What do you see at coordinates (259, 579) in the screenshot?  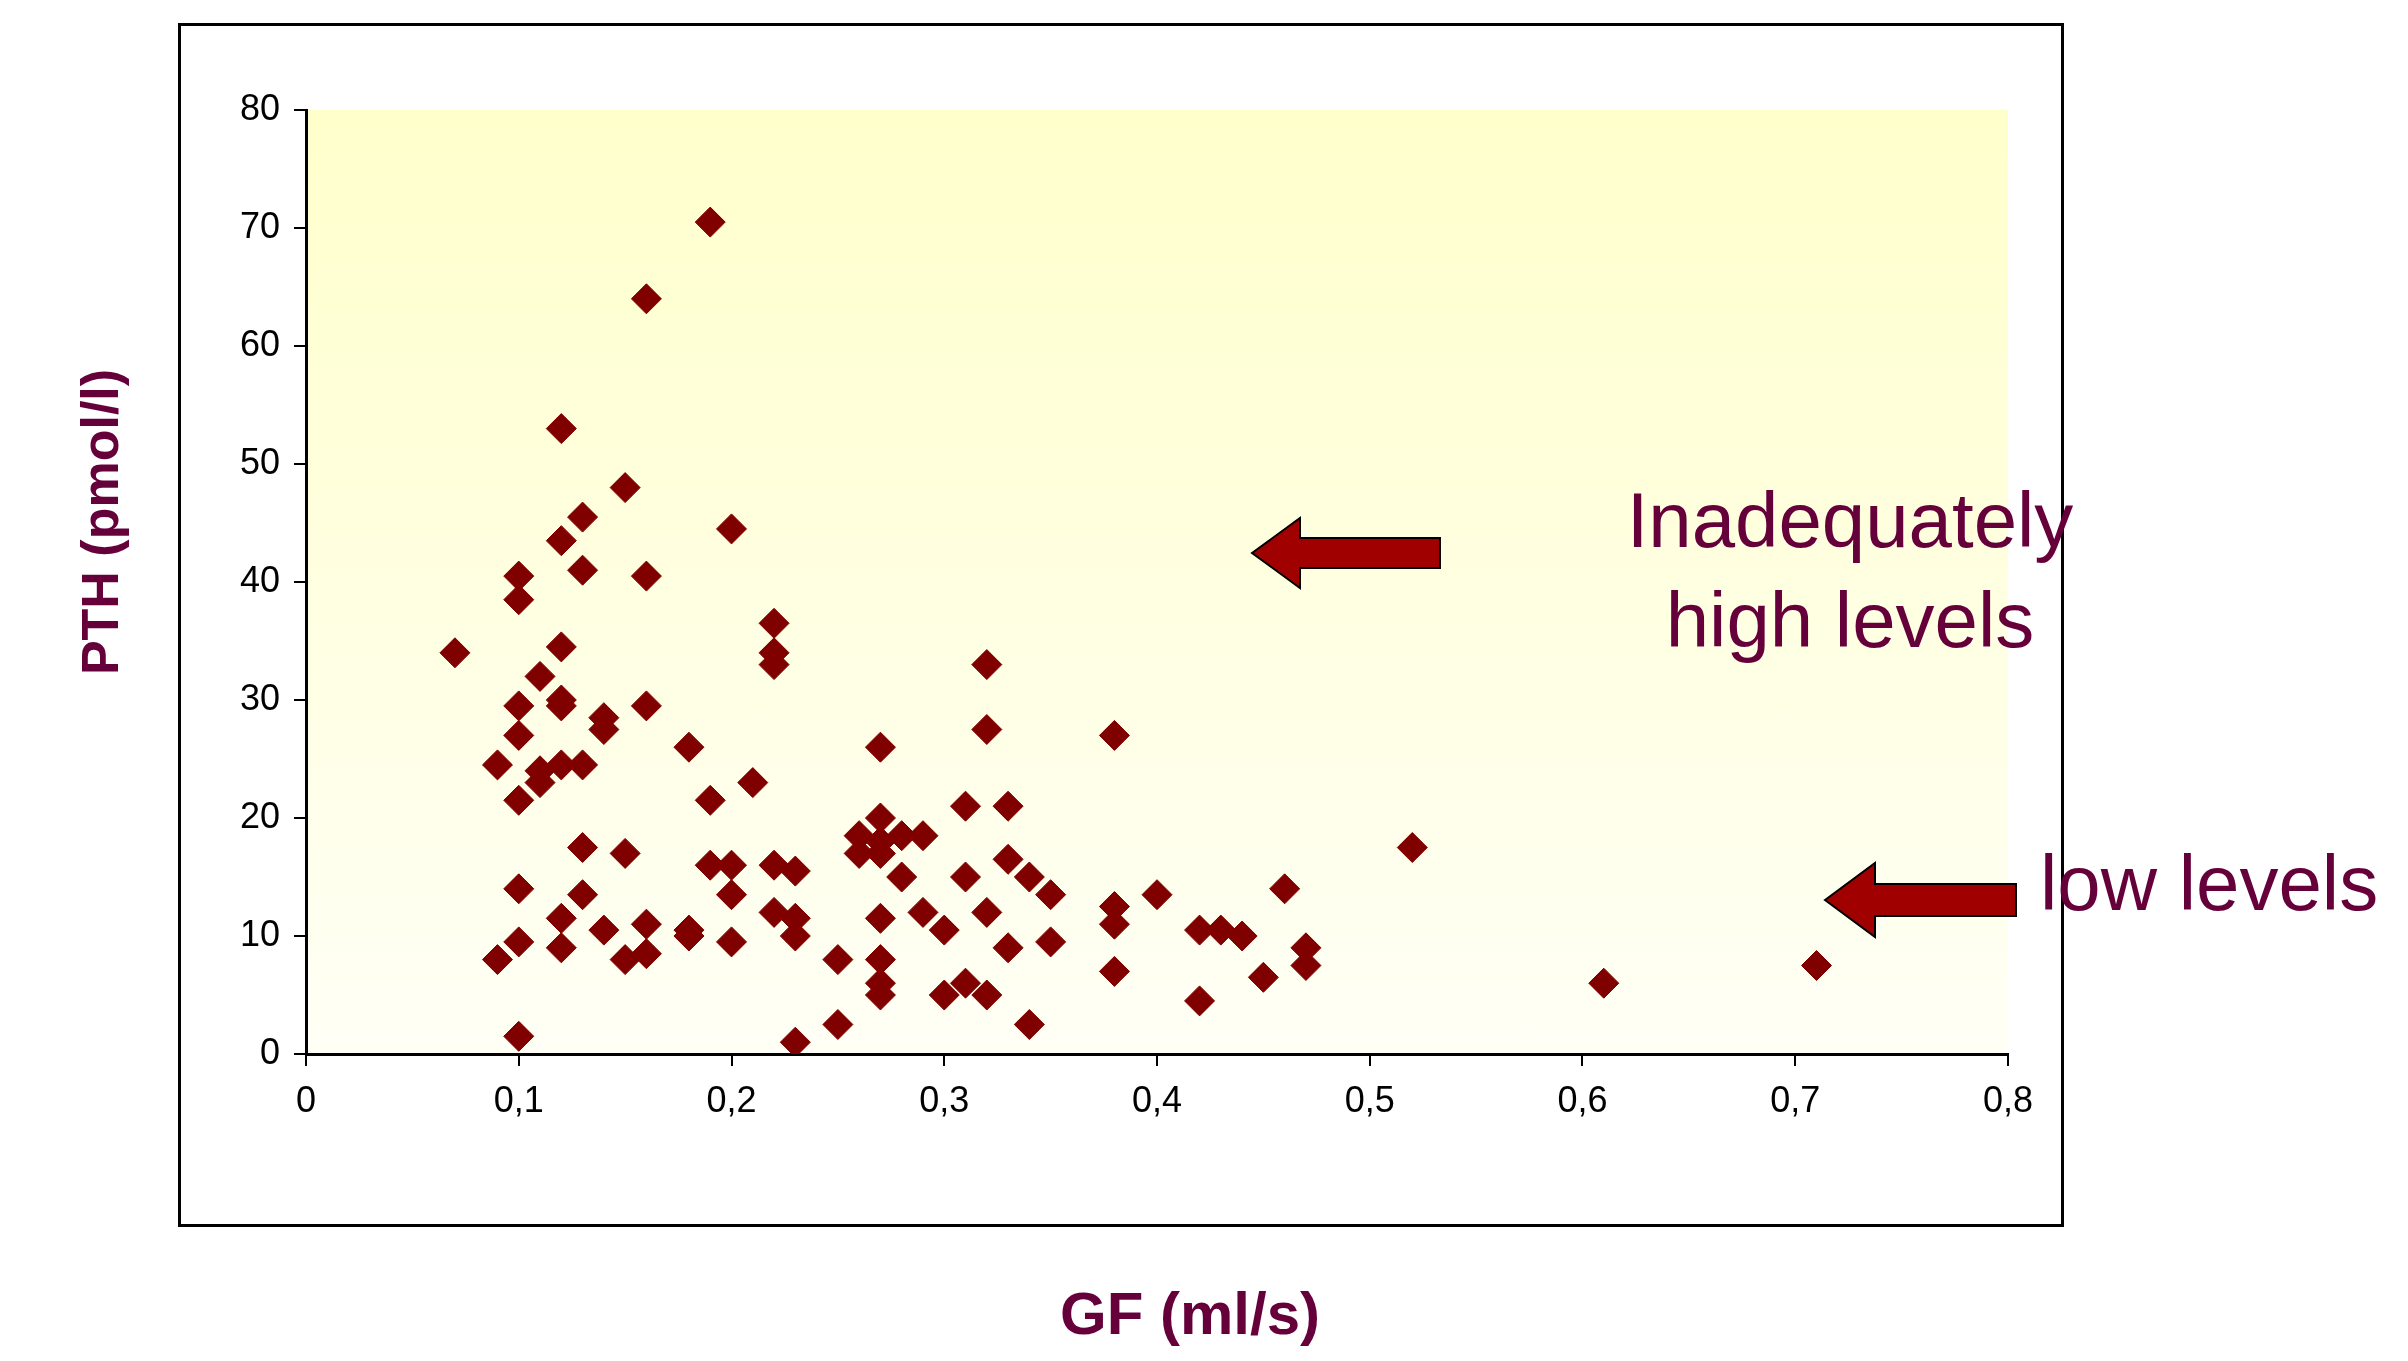 I see `y-tick-label: 40` at bounding box center [259, 579].